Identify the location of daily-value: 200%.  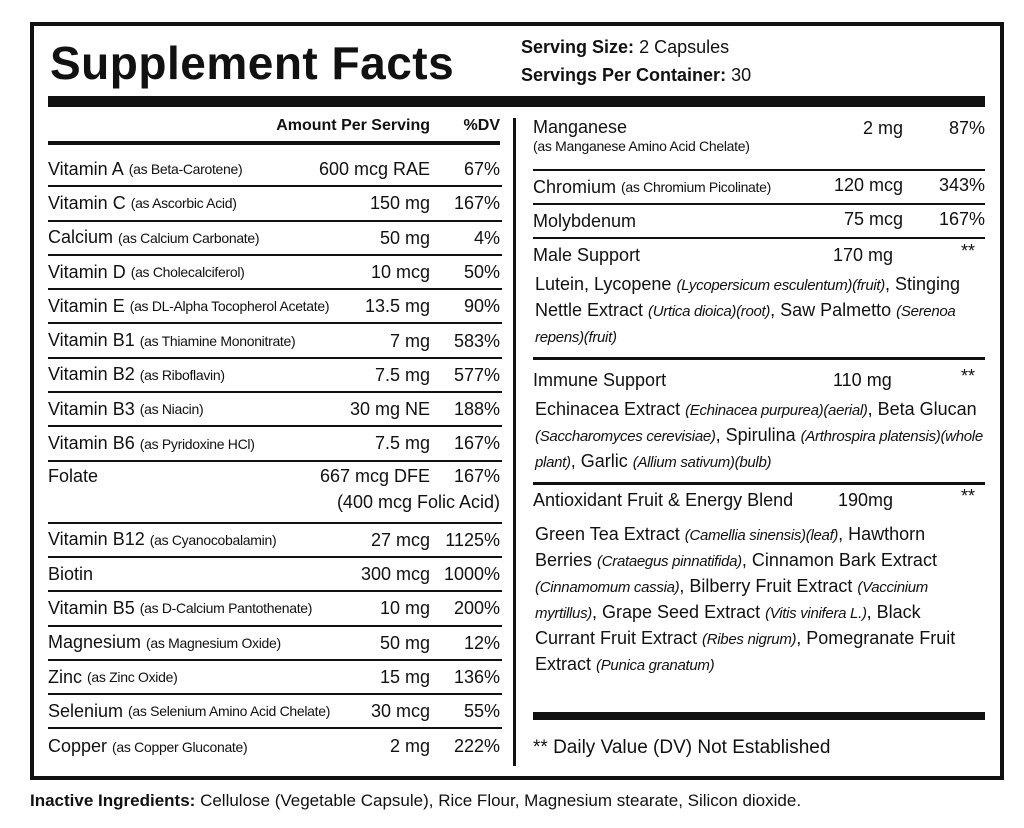
(476, 608).